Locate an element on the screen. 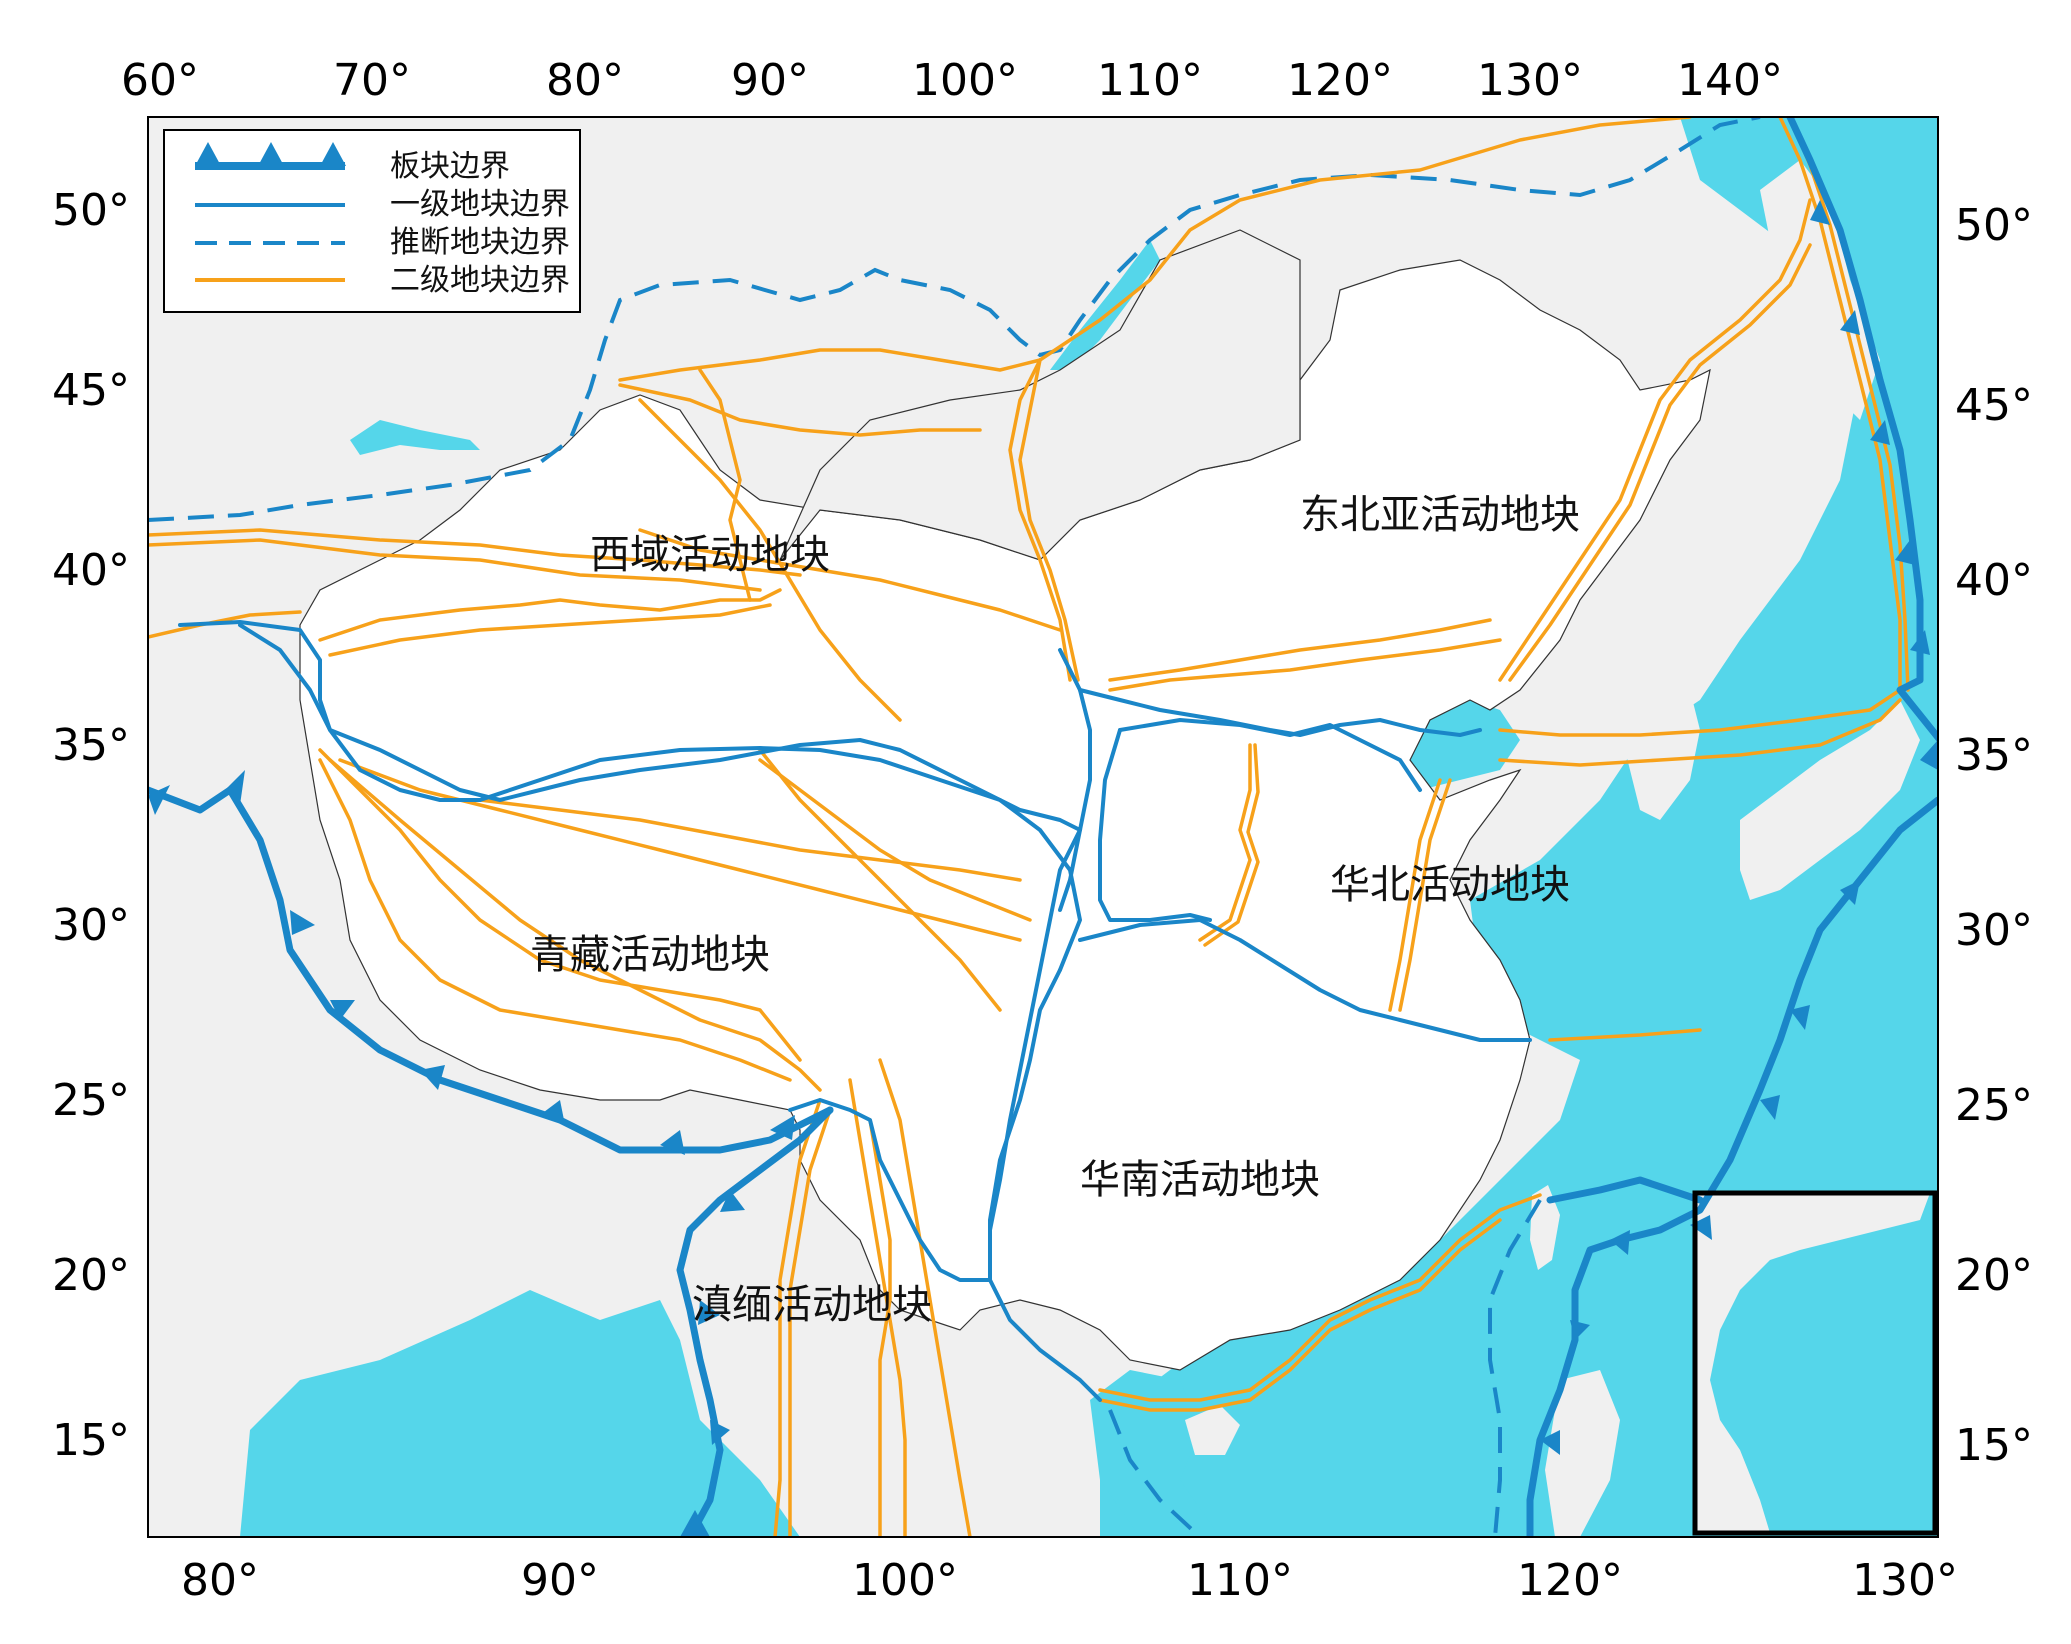  baikal-lake is located at coordinates (1105, 305).